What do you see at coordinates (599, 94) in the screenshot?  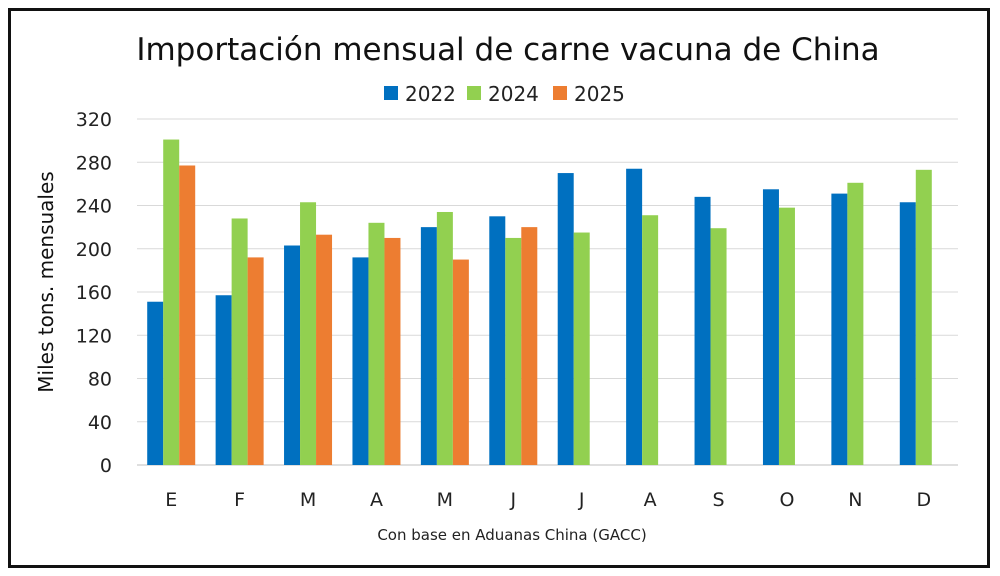 I see `legend-label-2025: 2025` at bounding box center [599, 94].